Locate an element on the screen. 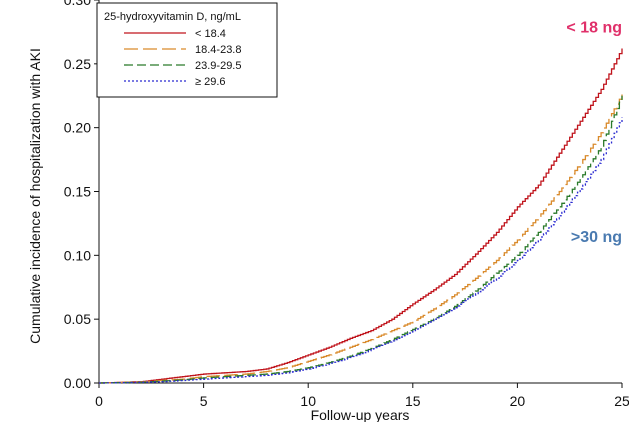 The height and width of the screenshot is (422, 629). legend-entries: < 18.4 18.4-23.8 23.9-29.5 ≥ 29.6 is located at coordinates (182, 58).